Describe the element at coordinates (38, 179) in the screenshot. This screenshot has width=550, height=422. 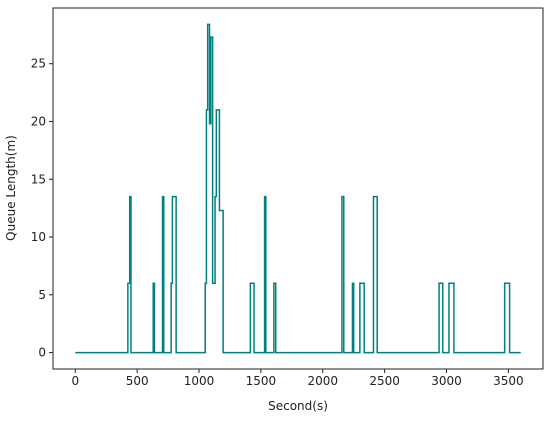
I see `y-tick-label: 15` at that location.